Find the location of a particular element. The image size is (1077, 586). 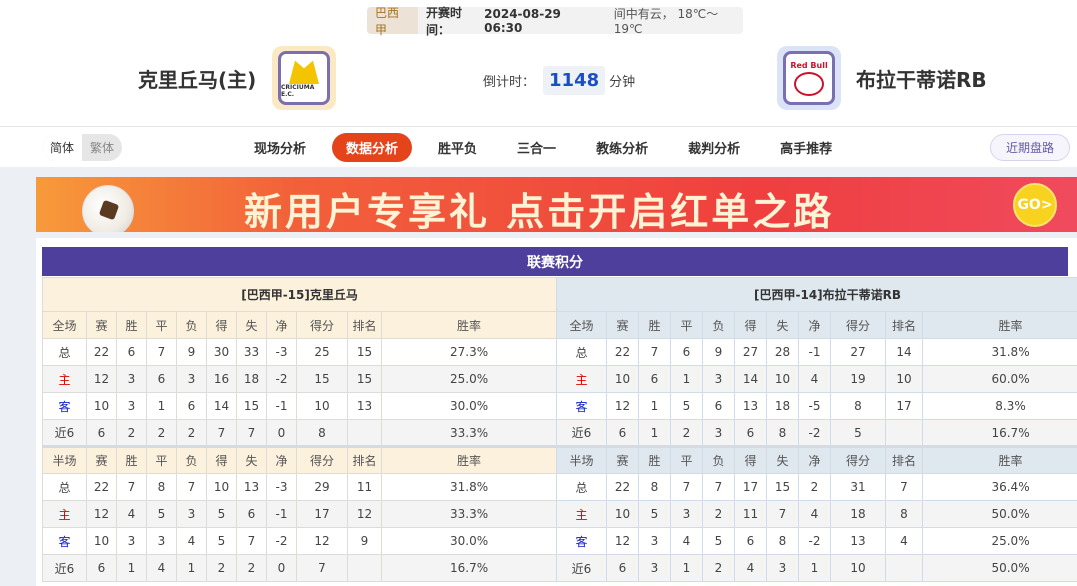

table-cell: 31 is located at coordinates (858, 487).